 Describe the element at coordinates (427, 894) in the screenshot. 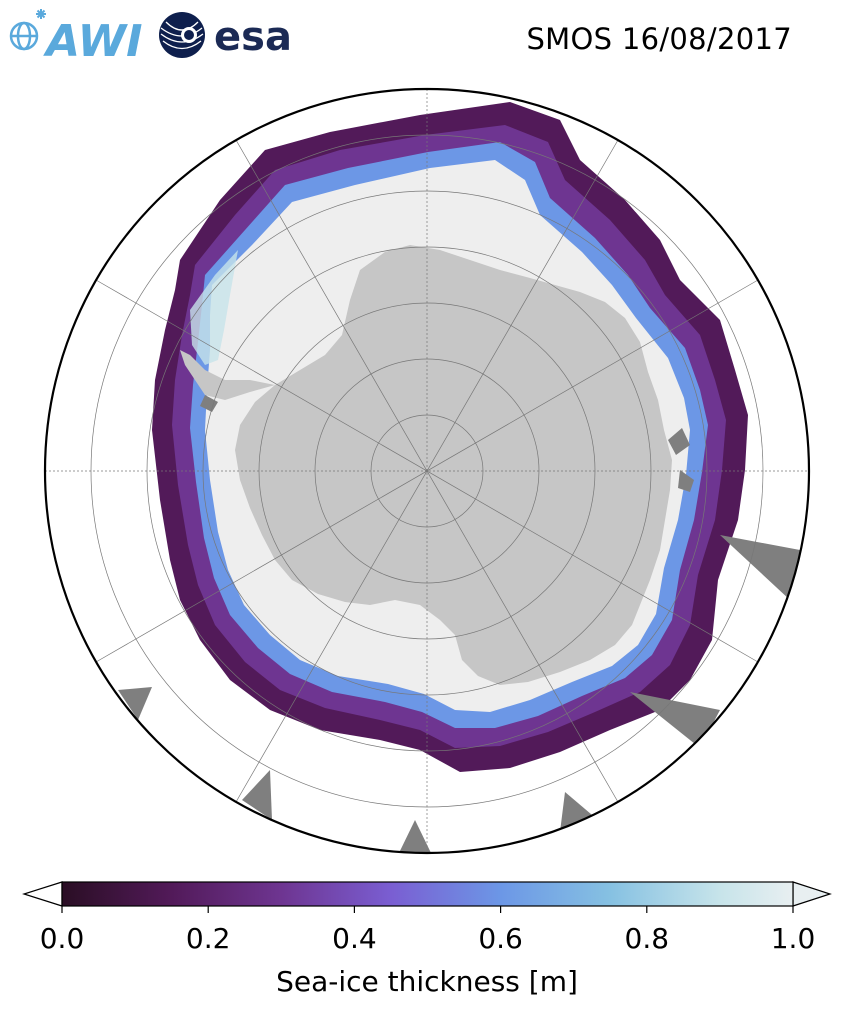

I see `colorbar-gradient` at that location.